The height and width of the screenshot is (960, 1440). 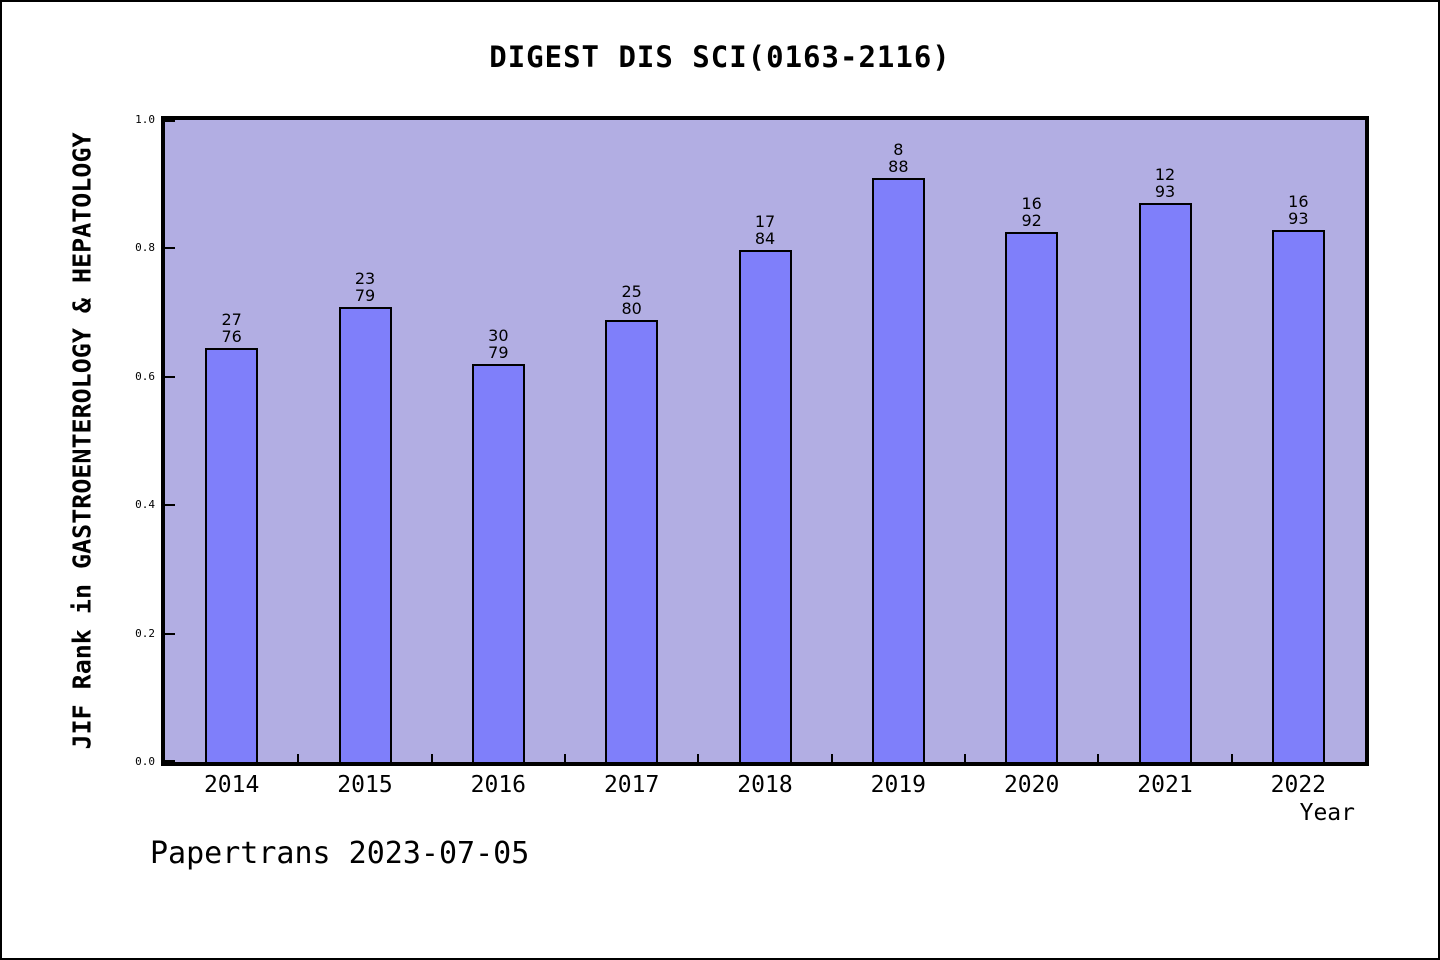 What do you see at coordinates (231, 336) in the screenshot?
I see `bar-total-value: 76` at bounding box center [231, 336].